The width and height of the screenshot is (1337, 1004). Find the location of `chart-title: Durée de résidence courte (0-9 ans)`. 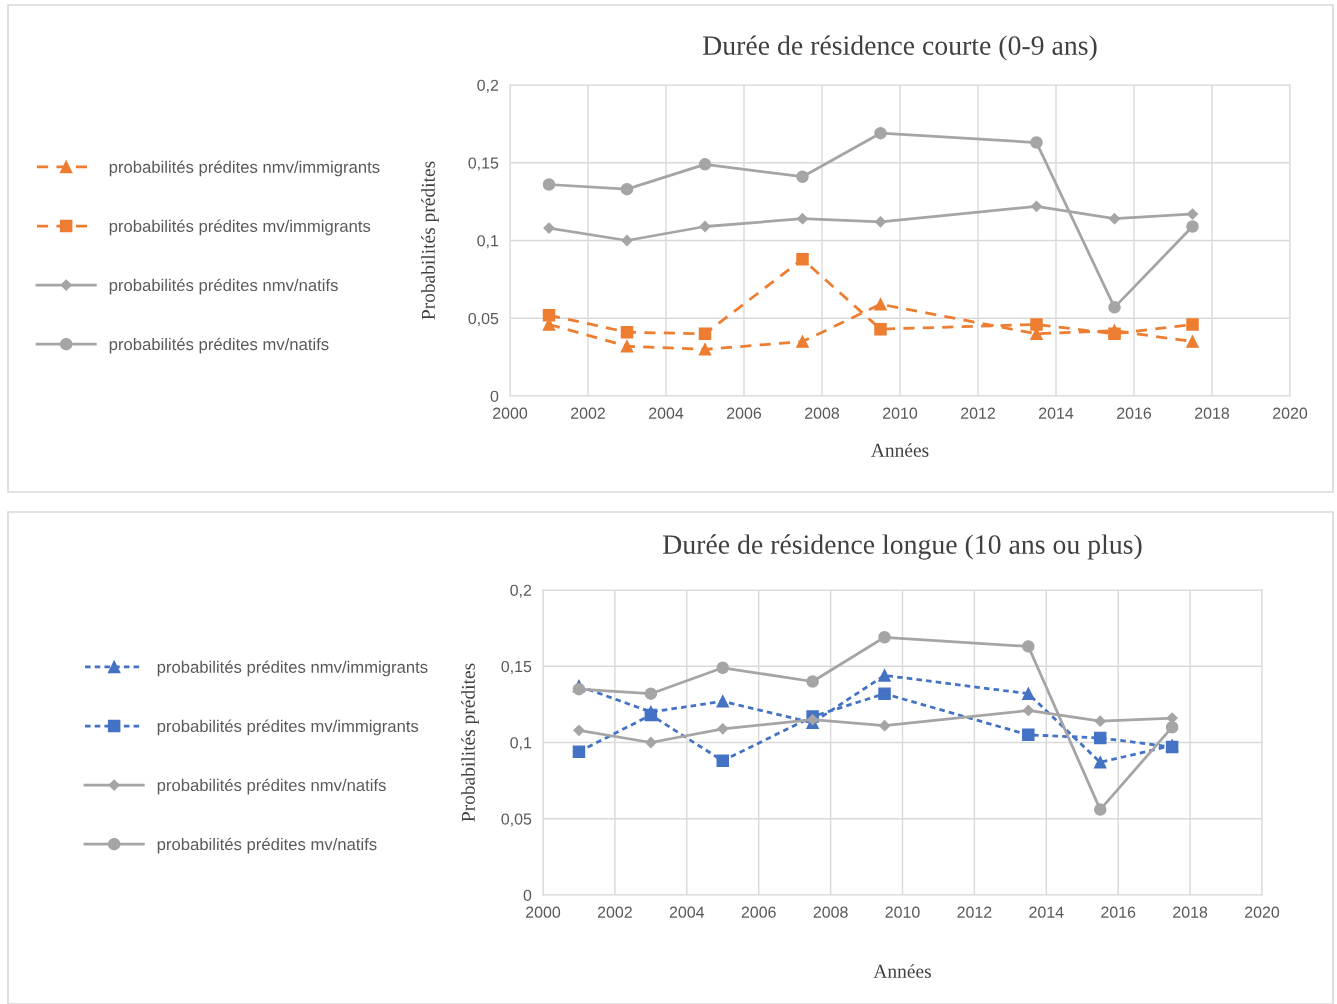

chart-title: Durée de résidence courte (0-9 ans) is located at coordinates (899, 48).